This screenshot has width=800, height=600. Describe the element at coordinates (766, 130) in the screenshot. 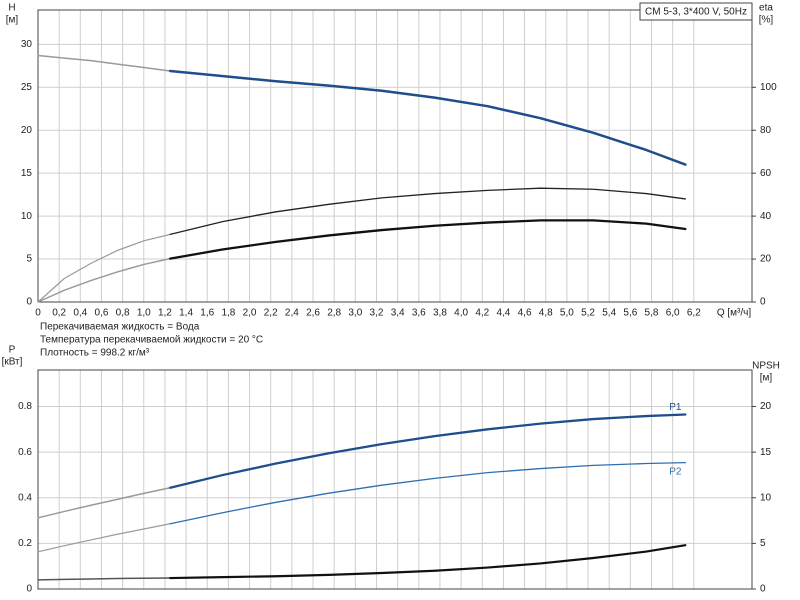

I see `y2-tick-label: 80` at that location.